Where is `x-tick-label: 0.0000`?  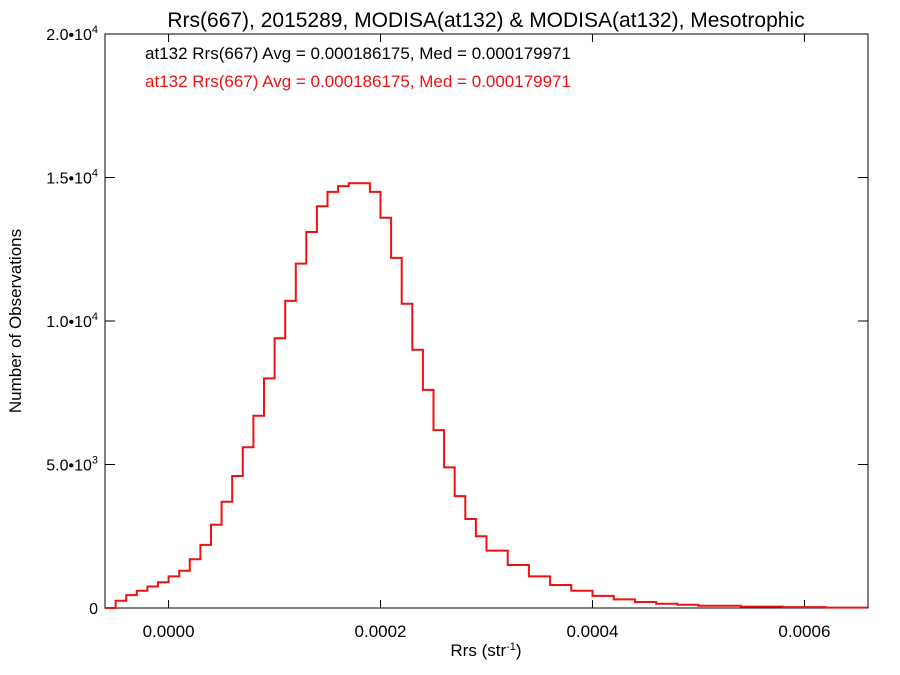 x-tick-label: 0.0000 is located at coordinates (169, 631).